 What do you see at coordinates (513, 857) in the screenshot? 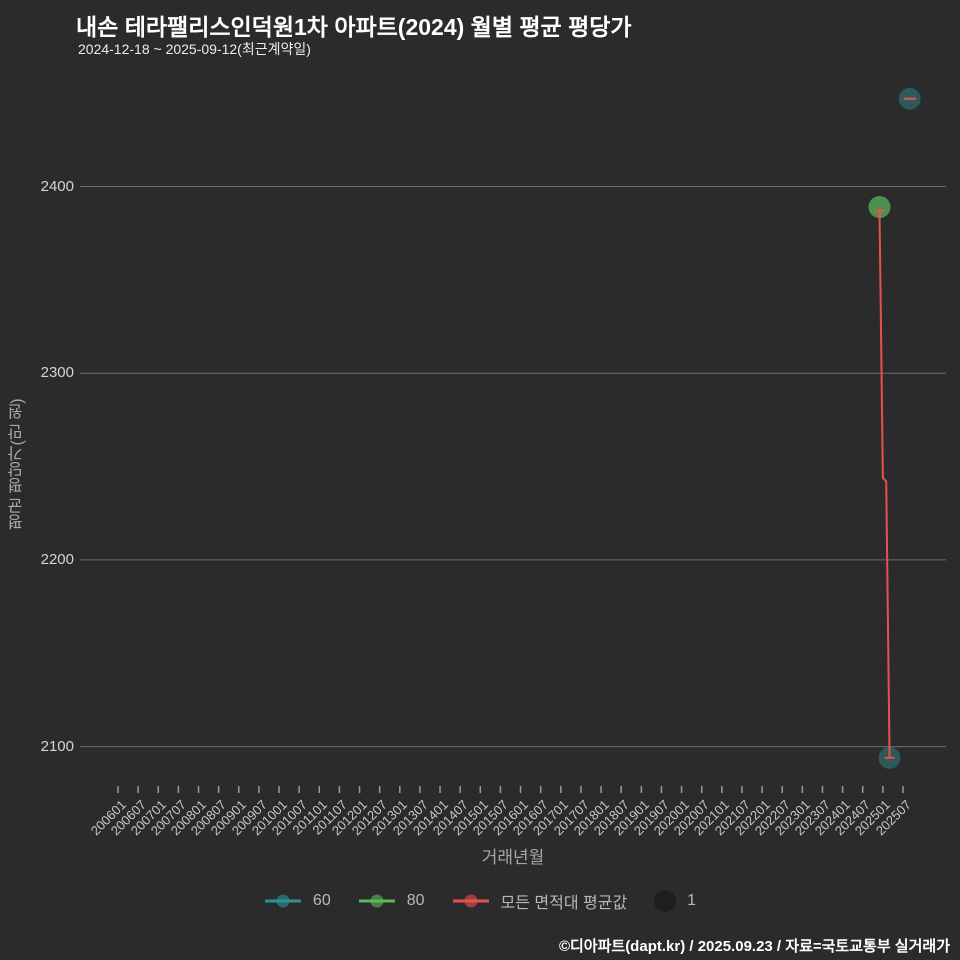
I see `x-axis-title: 거래년월` at bounding box center [513, 857].